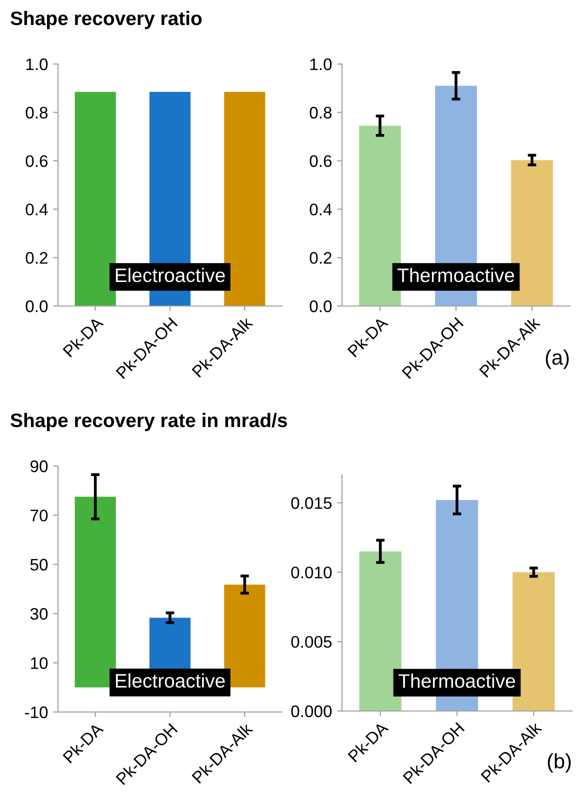 The width and height of the screenshot is (586, 796). What do you see at coordinates (311, 503) in the screenshot?
I see `y-tick-label: 0.015` at bounding box center [311, 503].